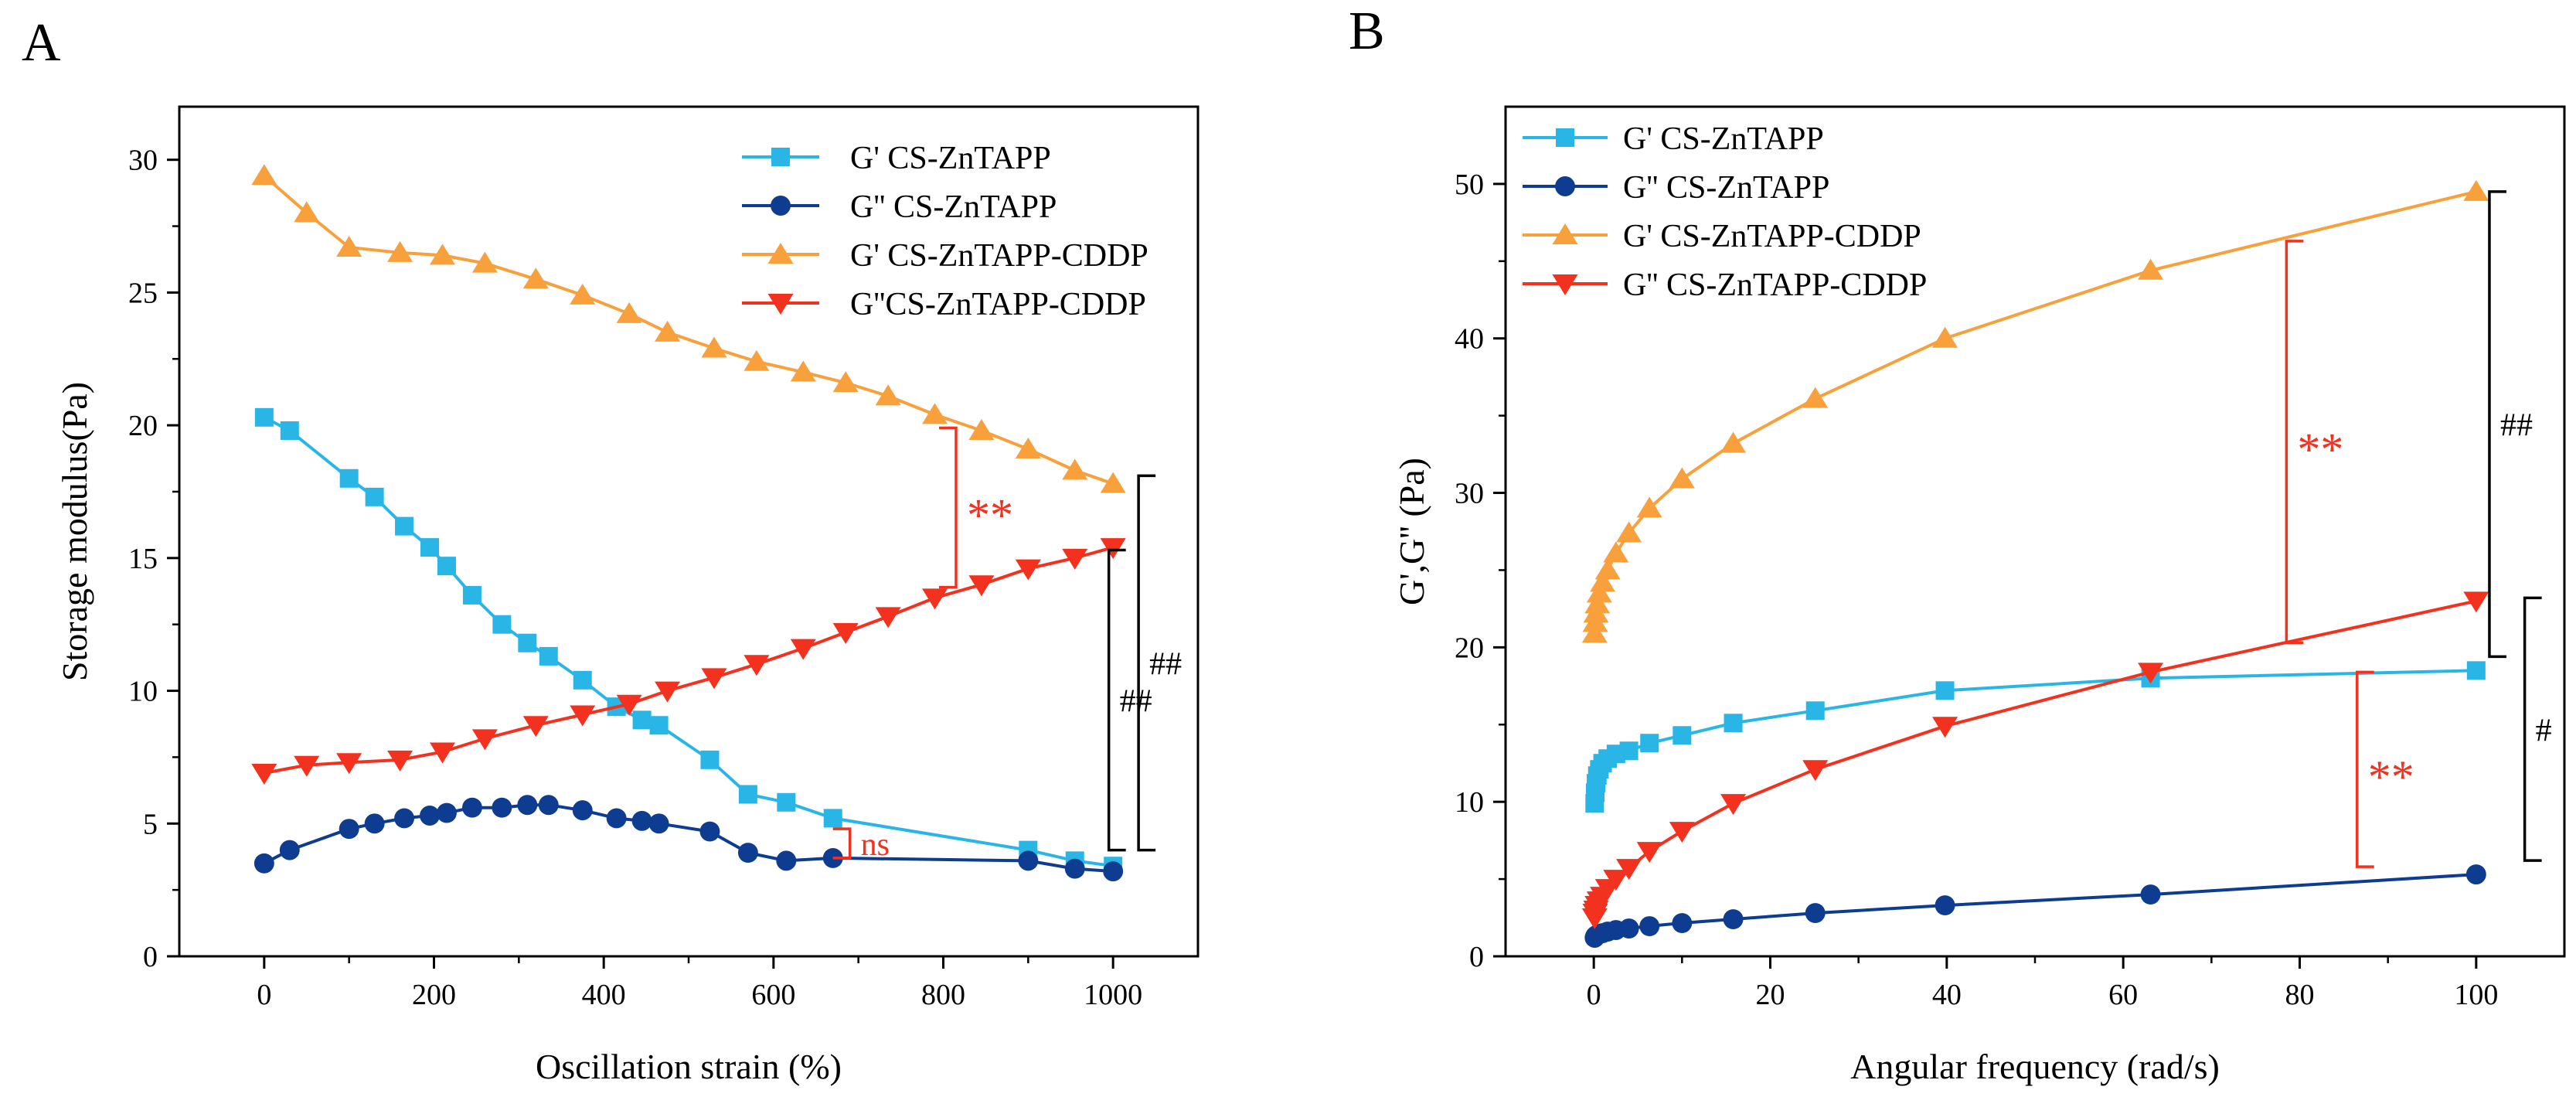  Describe the element at coordinates (74, 532) in the screenshot. I see `y-axis-title: Storage modulus(Pa)` at that location.